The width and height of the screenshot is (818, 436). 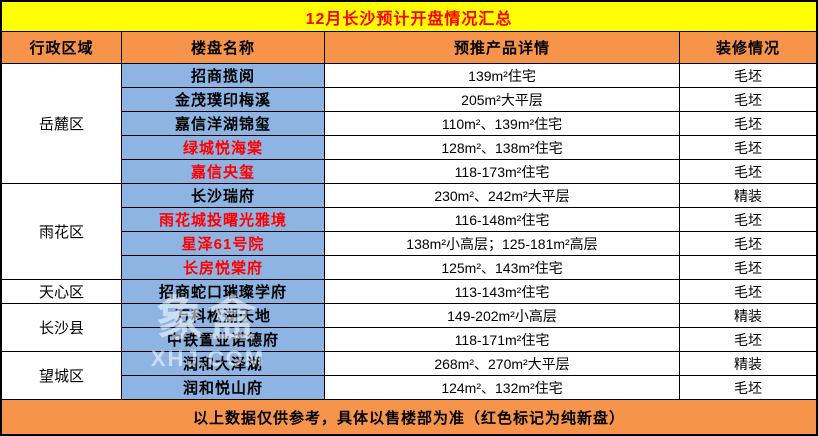 What do you see at coordinates (502, 100) in the screenshot?
I see `product-detail-cell: 205m²大平层` at bounding box center [502, 100].